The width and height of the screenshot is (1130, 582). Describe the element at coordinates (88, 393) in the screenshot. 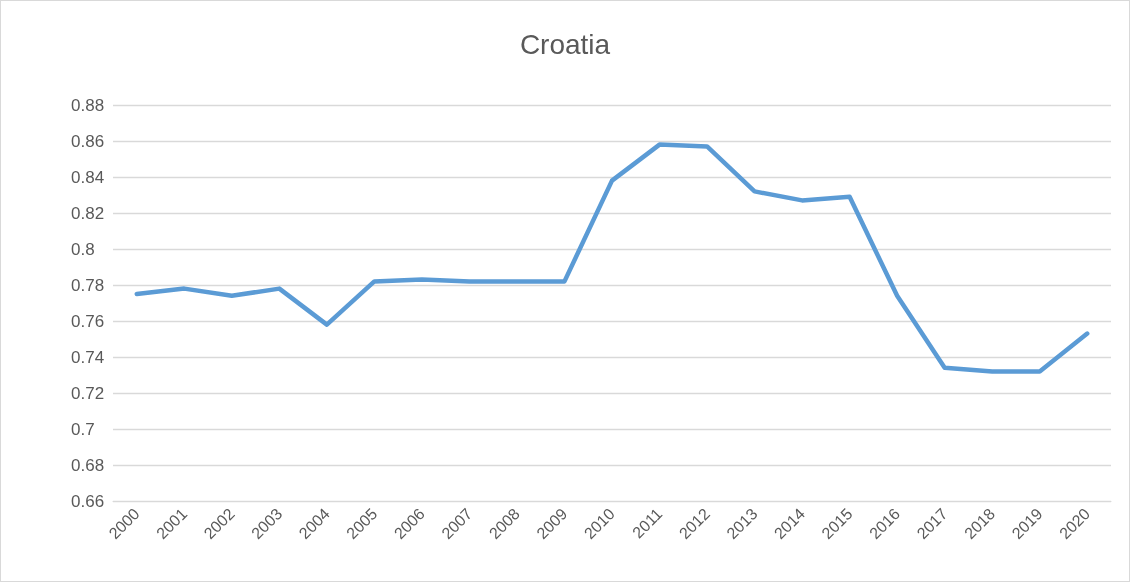

I see `y-tick-label: 0.72` at that location.